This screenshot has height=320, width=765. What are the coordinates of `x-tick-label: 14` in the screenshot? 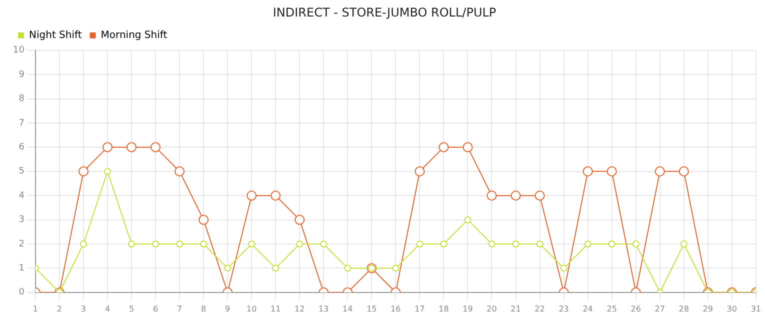 It's located at (347, 309).